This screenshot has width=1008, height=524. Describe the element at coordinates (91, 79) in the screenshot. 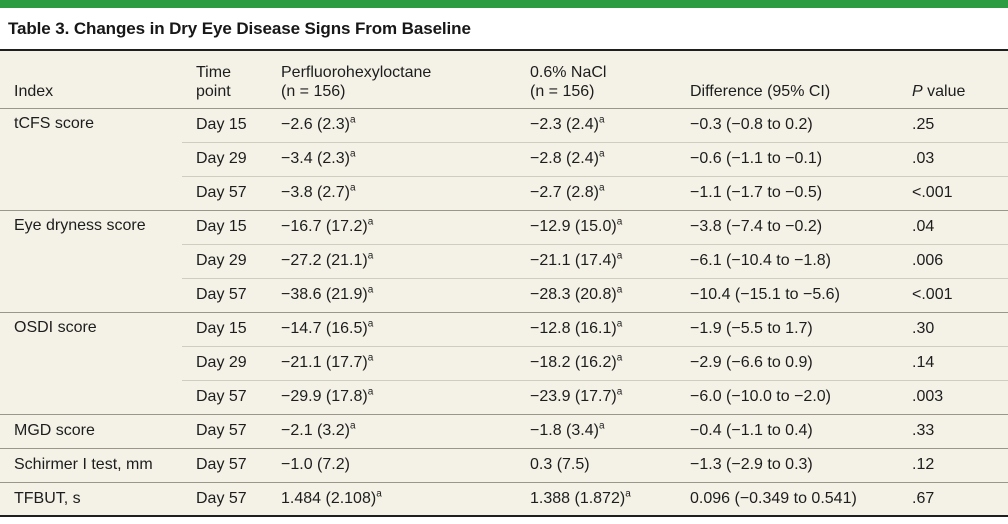

I see `col-header-index: Index` at that location.